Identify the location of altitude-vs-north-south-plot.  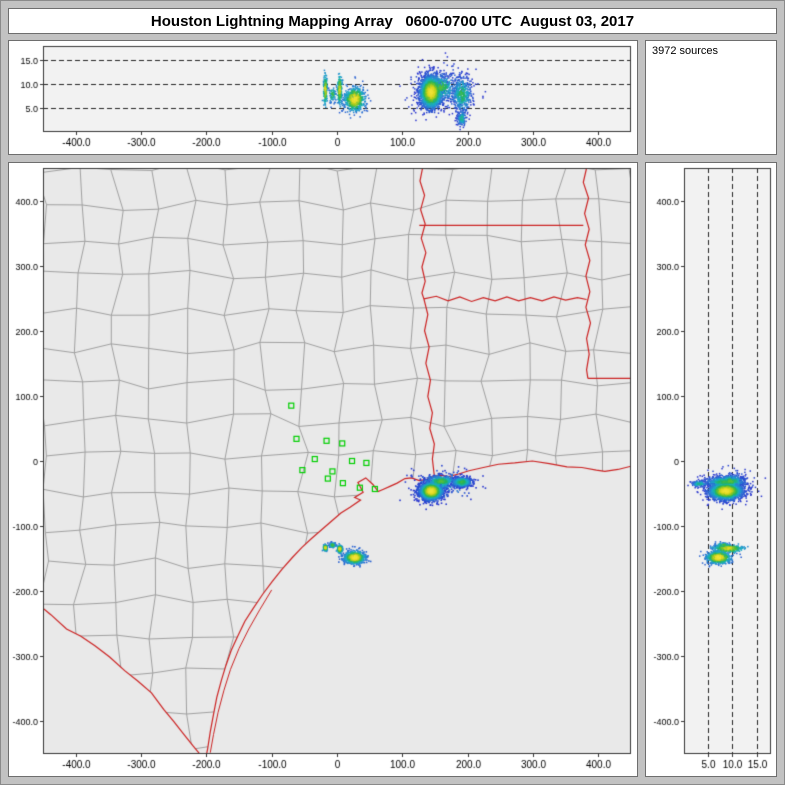
(711, 469).